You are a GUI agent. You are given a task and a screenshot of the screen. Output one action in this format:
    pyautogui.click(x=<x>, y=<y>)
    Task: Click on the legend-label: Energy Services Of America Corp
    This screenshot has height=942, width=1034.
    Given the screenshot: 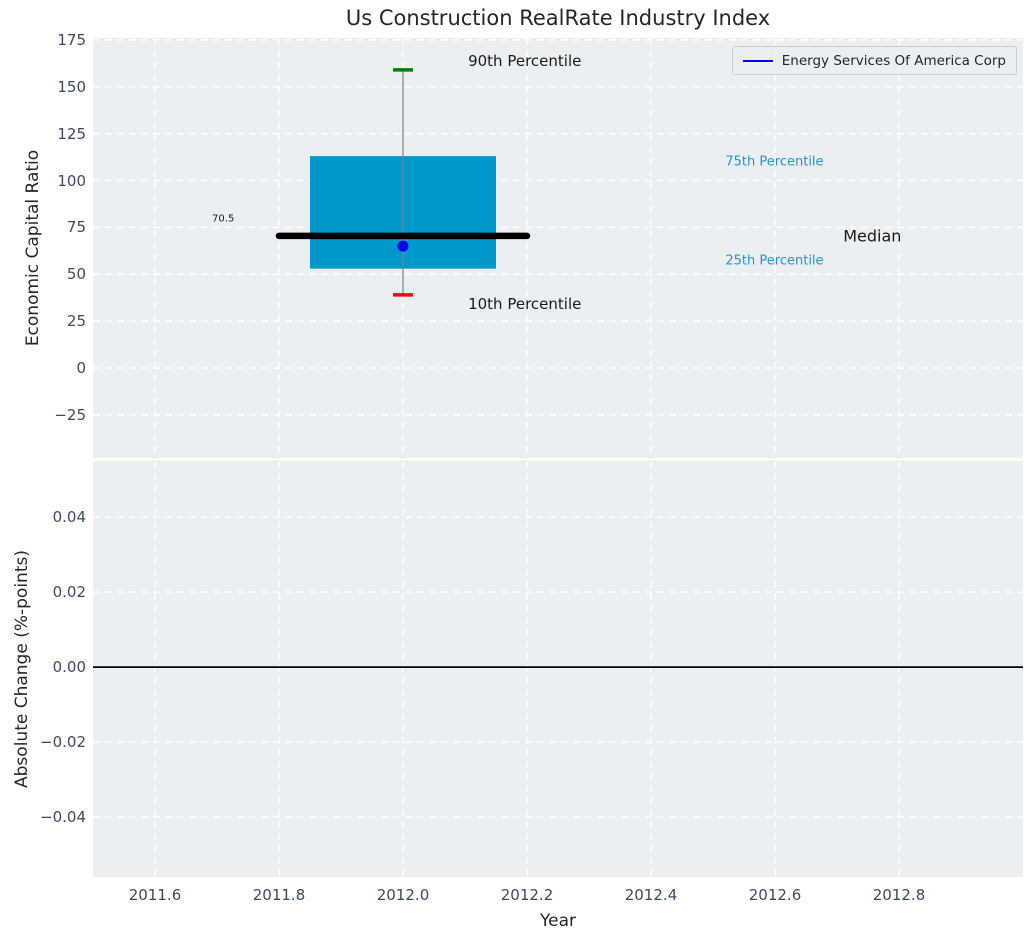 What is the action you would take?
    pyautogui.click(x=893, y=60)
    